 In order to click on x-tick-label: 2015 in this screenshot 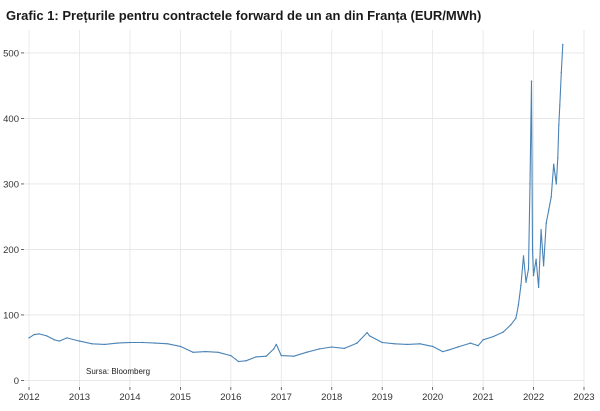, I will do `click(180, 397)`.